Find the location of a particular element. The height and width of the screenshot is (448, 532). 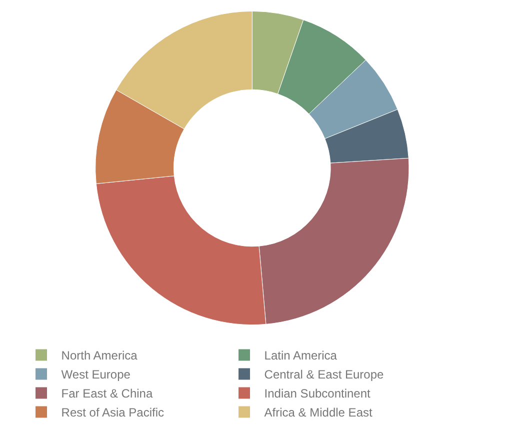

legend-label: Africa & Middle East is located at coordinates (318, 413).